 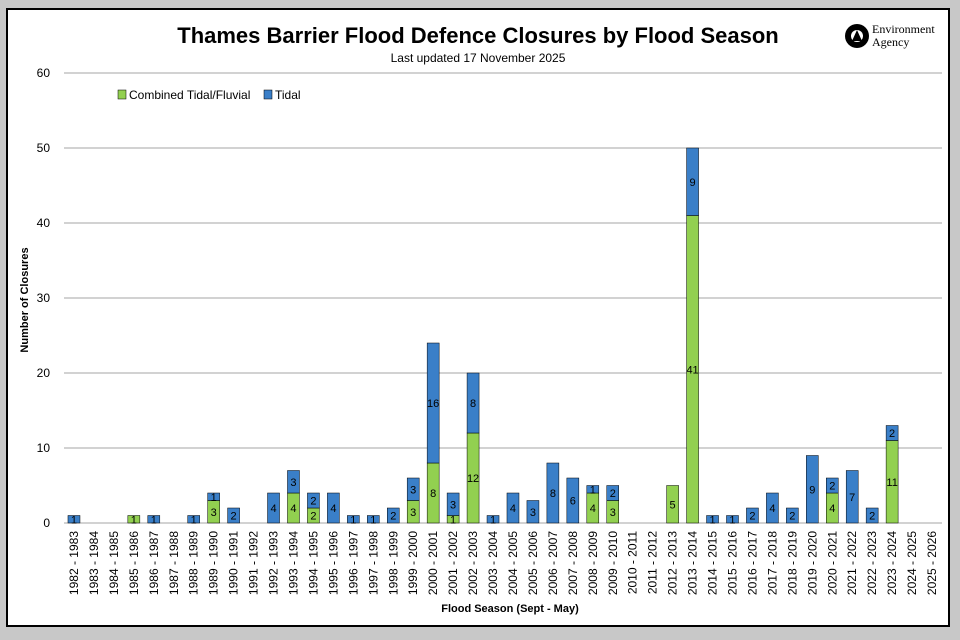 What do you see at coordinates (353, 563) in the screenshot?
I see `x-tick-label: 1996 - 1997` at bounding box center [353, 563].